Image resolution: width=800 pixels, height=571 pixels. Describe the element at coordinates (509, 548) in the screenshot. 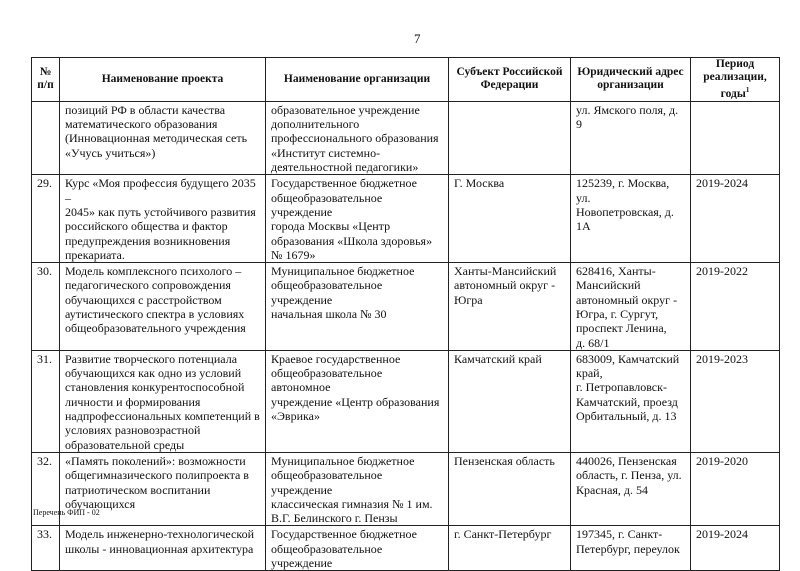

I see `cell-subject: г. Санкт-Петербург` at that location.